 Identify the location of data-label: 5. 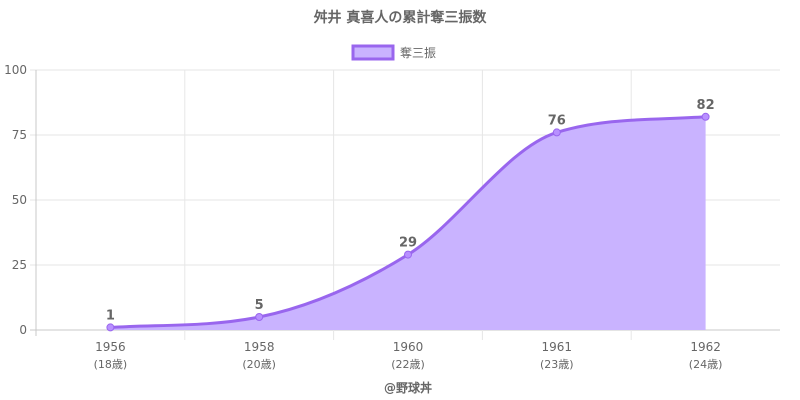
(259, 305).